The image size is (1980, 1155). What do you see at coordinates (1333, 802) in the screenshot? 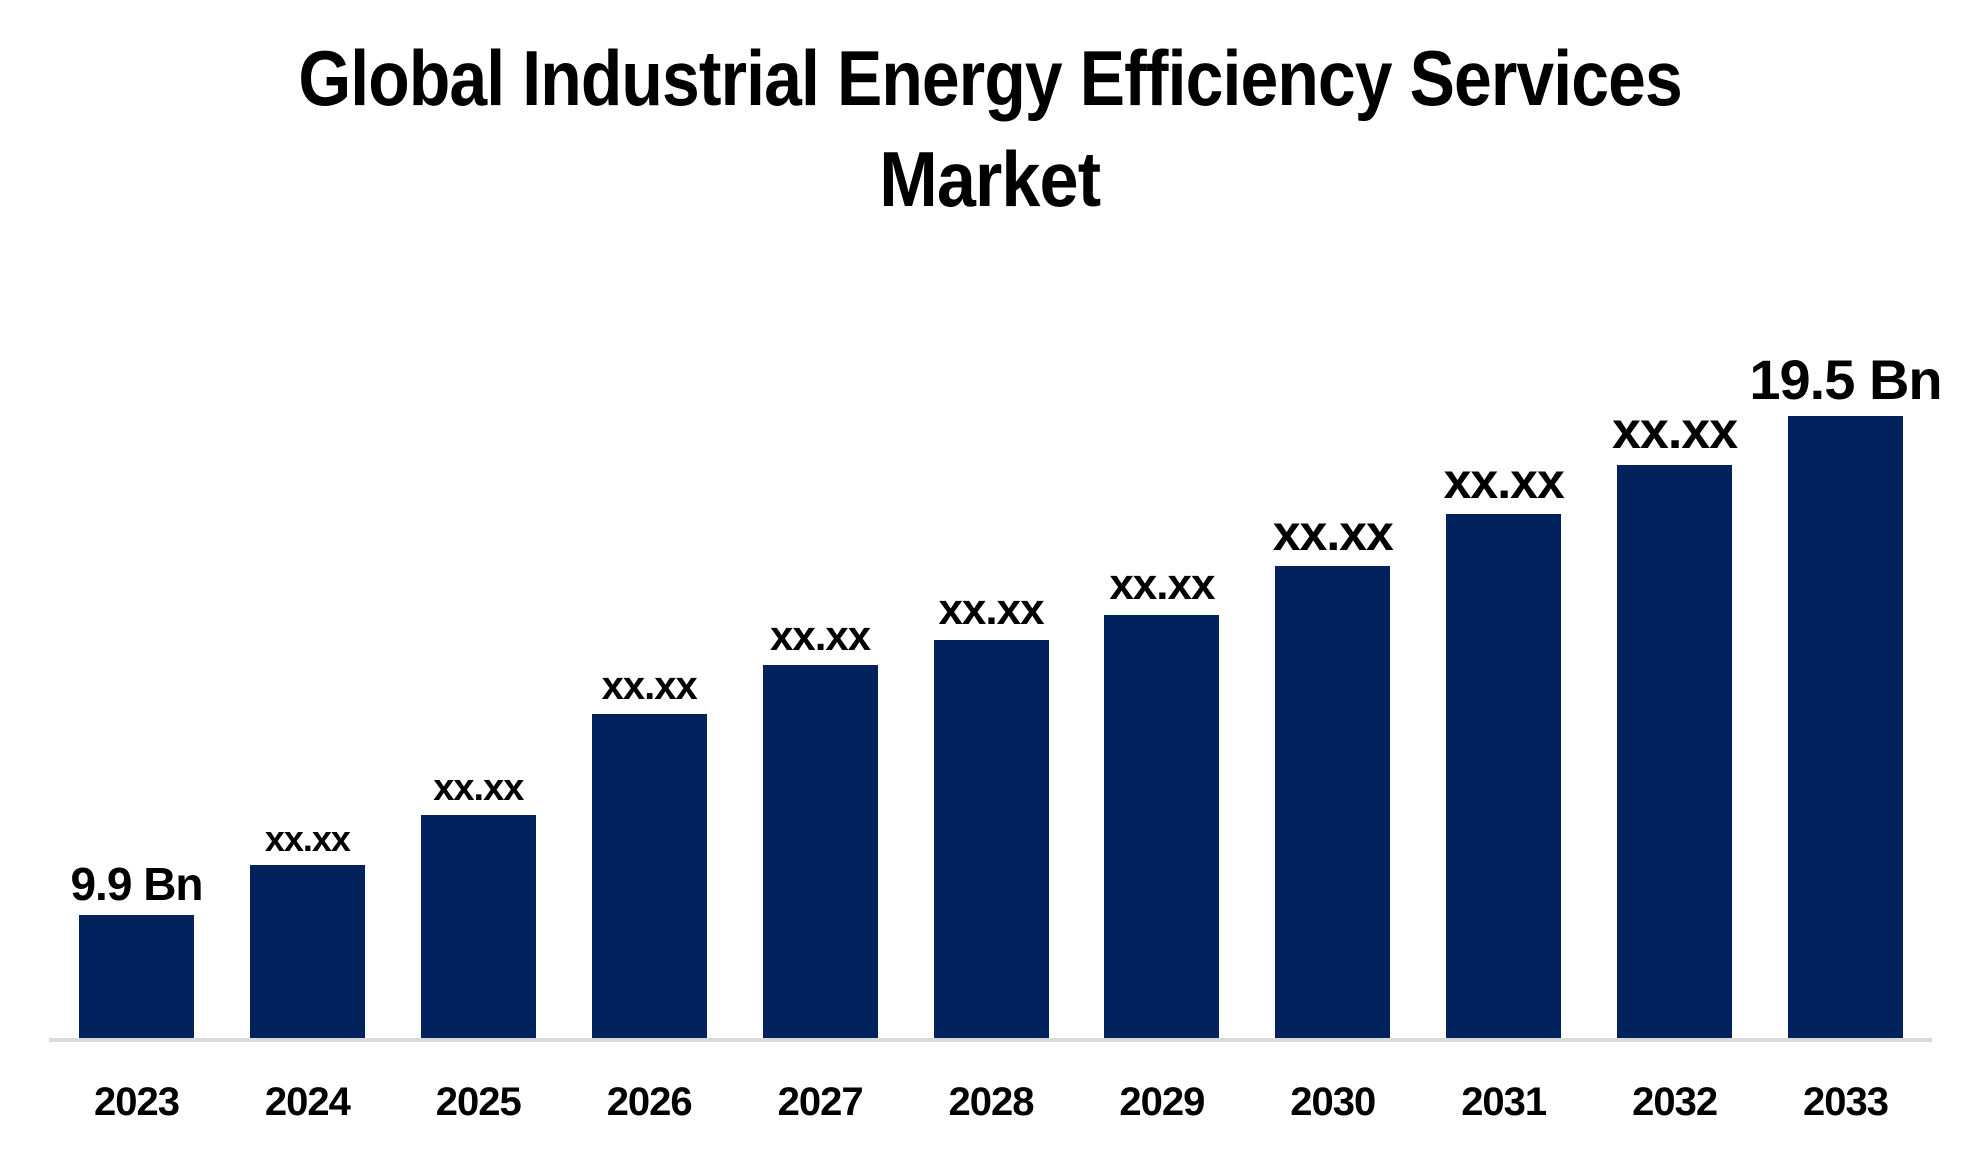
I see `bar-2030` at bounding box center [1333, 802].